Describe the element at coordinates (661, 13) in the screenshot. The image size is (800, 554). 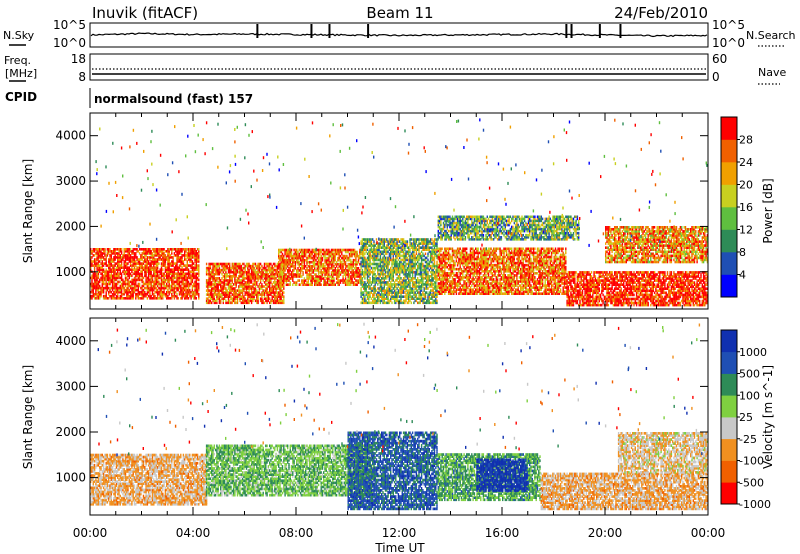
I see `date-title: 24/Feb/2010` at that location.